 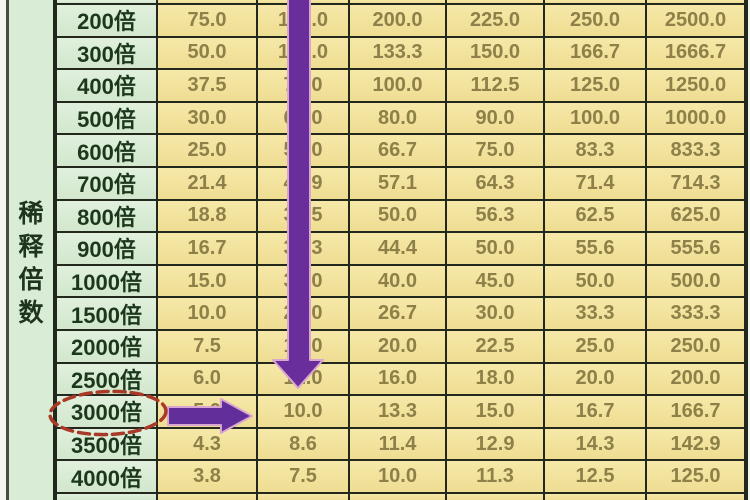 I want to click on value-cell: 8.6, so click(x=303, y=444).